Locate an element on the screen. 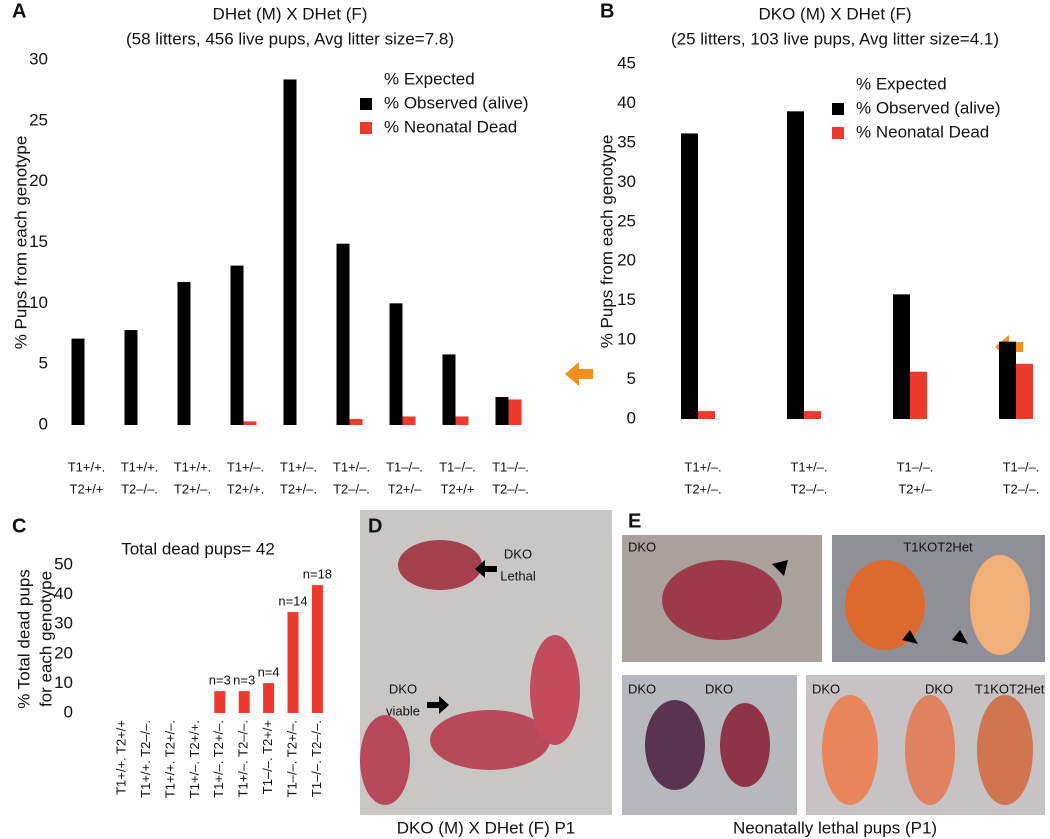 Image resolution: width=1050 pixels, height=839 pixels. bar-label: n=14 is located at coordinates (292, 601).